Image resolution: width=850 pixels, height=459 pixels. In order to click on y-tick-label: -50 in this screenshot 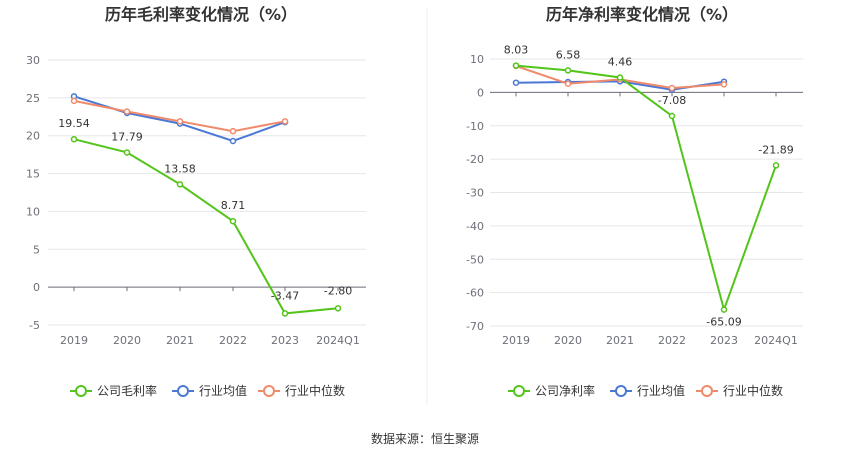, I will do `click(475, 259)`.